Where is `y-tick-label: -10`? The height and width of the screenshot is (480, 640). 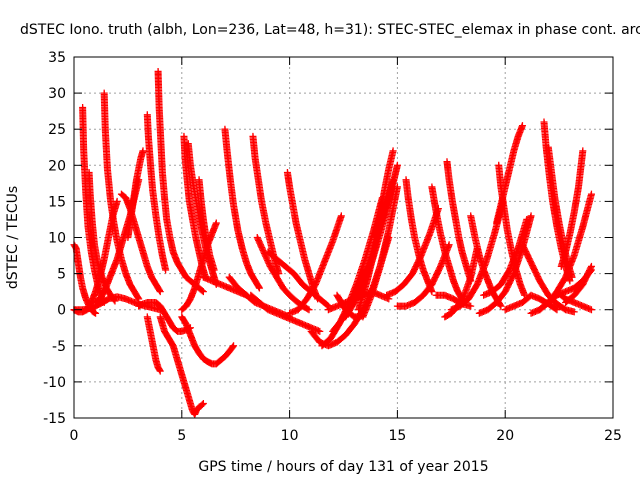 y-tick-label: -10 is located at coordinates (54, 383).